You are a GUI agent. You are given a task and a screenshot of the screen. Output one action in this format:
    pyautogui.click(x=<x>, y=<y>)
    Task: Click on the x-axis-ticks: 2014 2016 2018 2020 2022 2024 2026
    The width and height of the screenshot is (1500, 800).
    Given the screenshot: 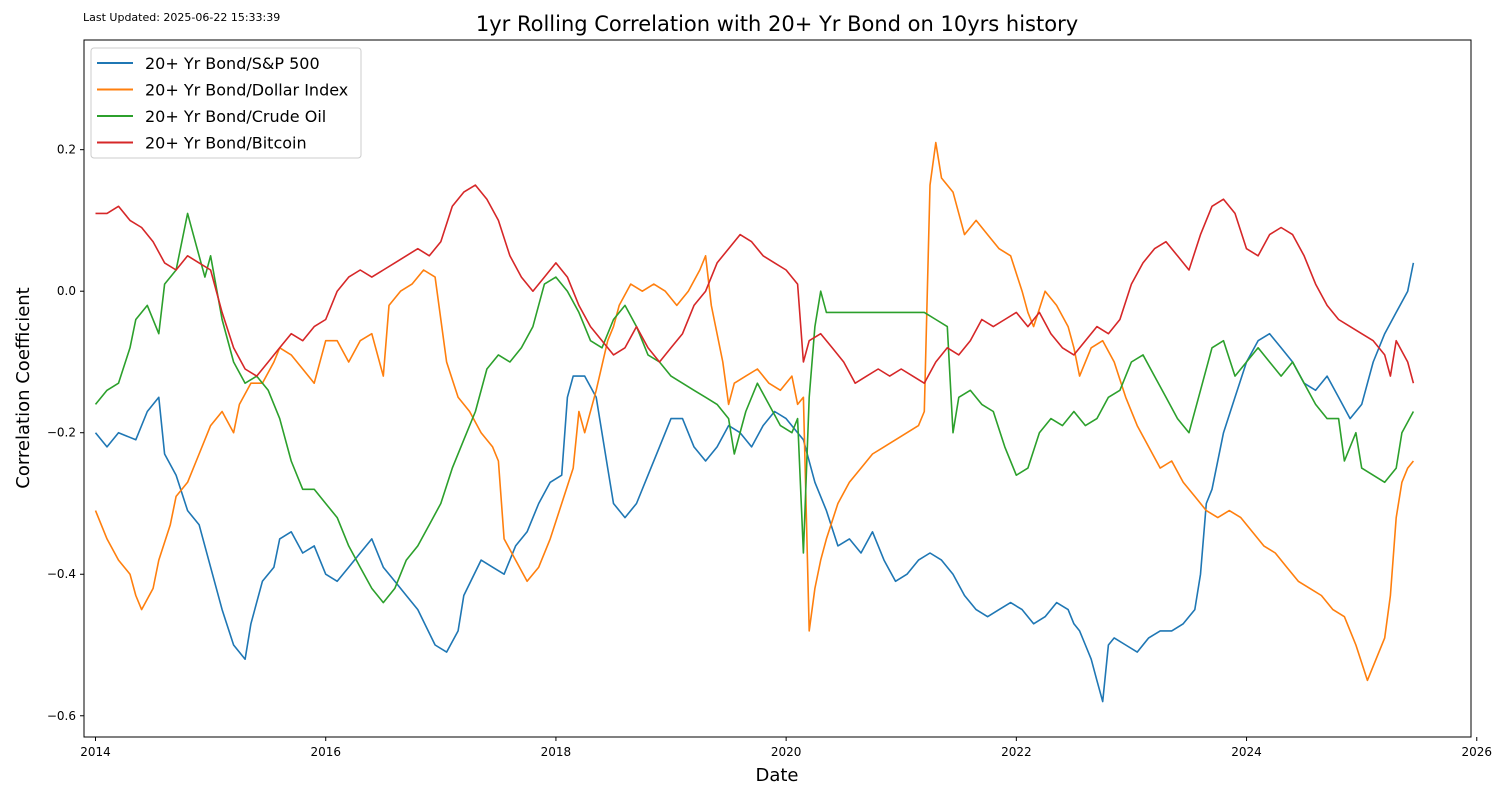 What is the action you would take?
    pyautogui.click(x=786, y=748)
    